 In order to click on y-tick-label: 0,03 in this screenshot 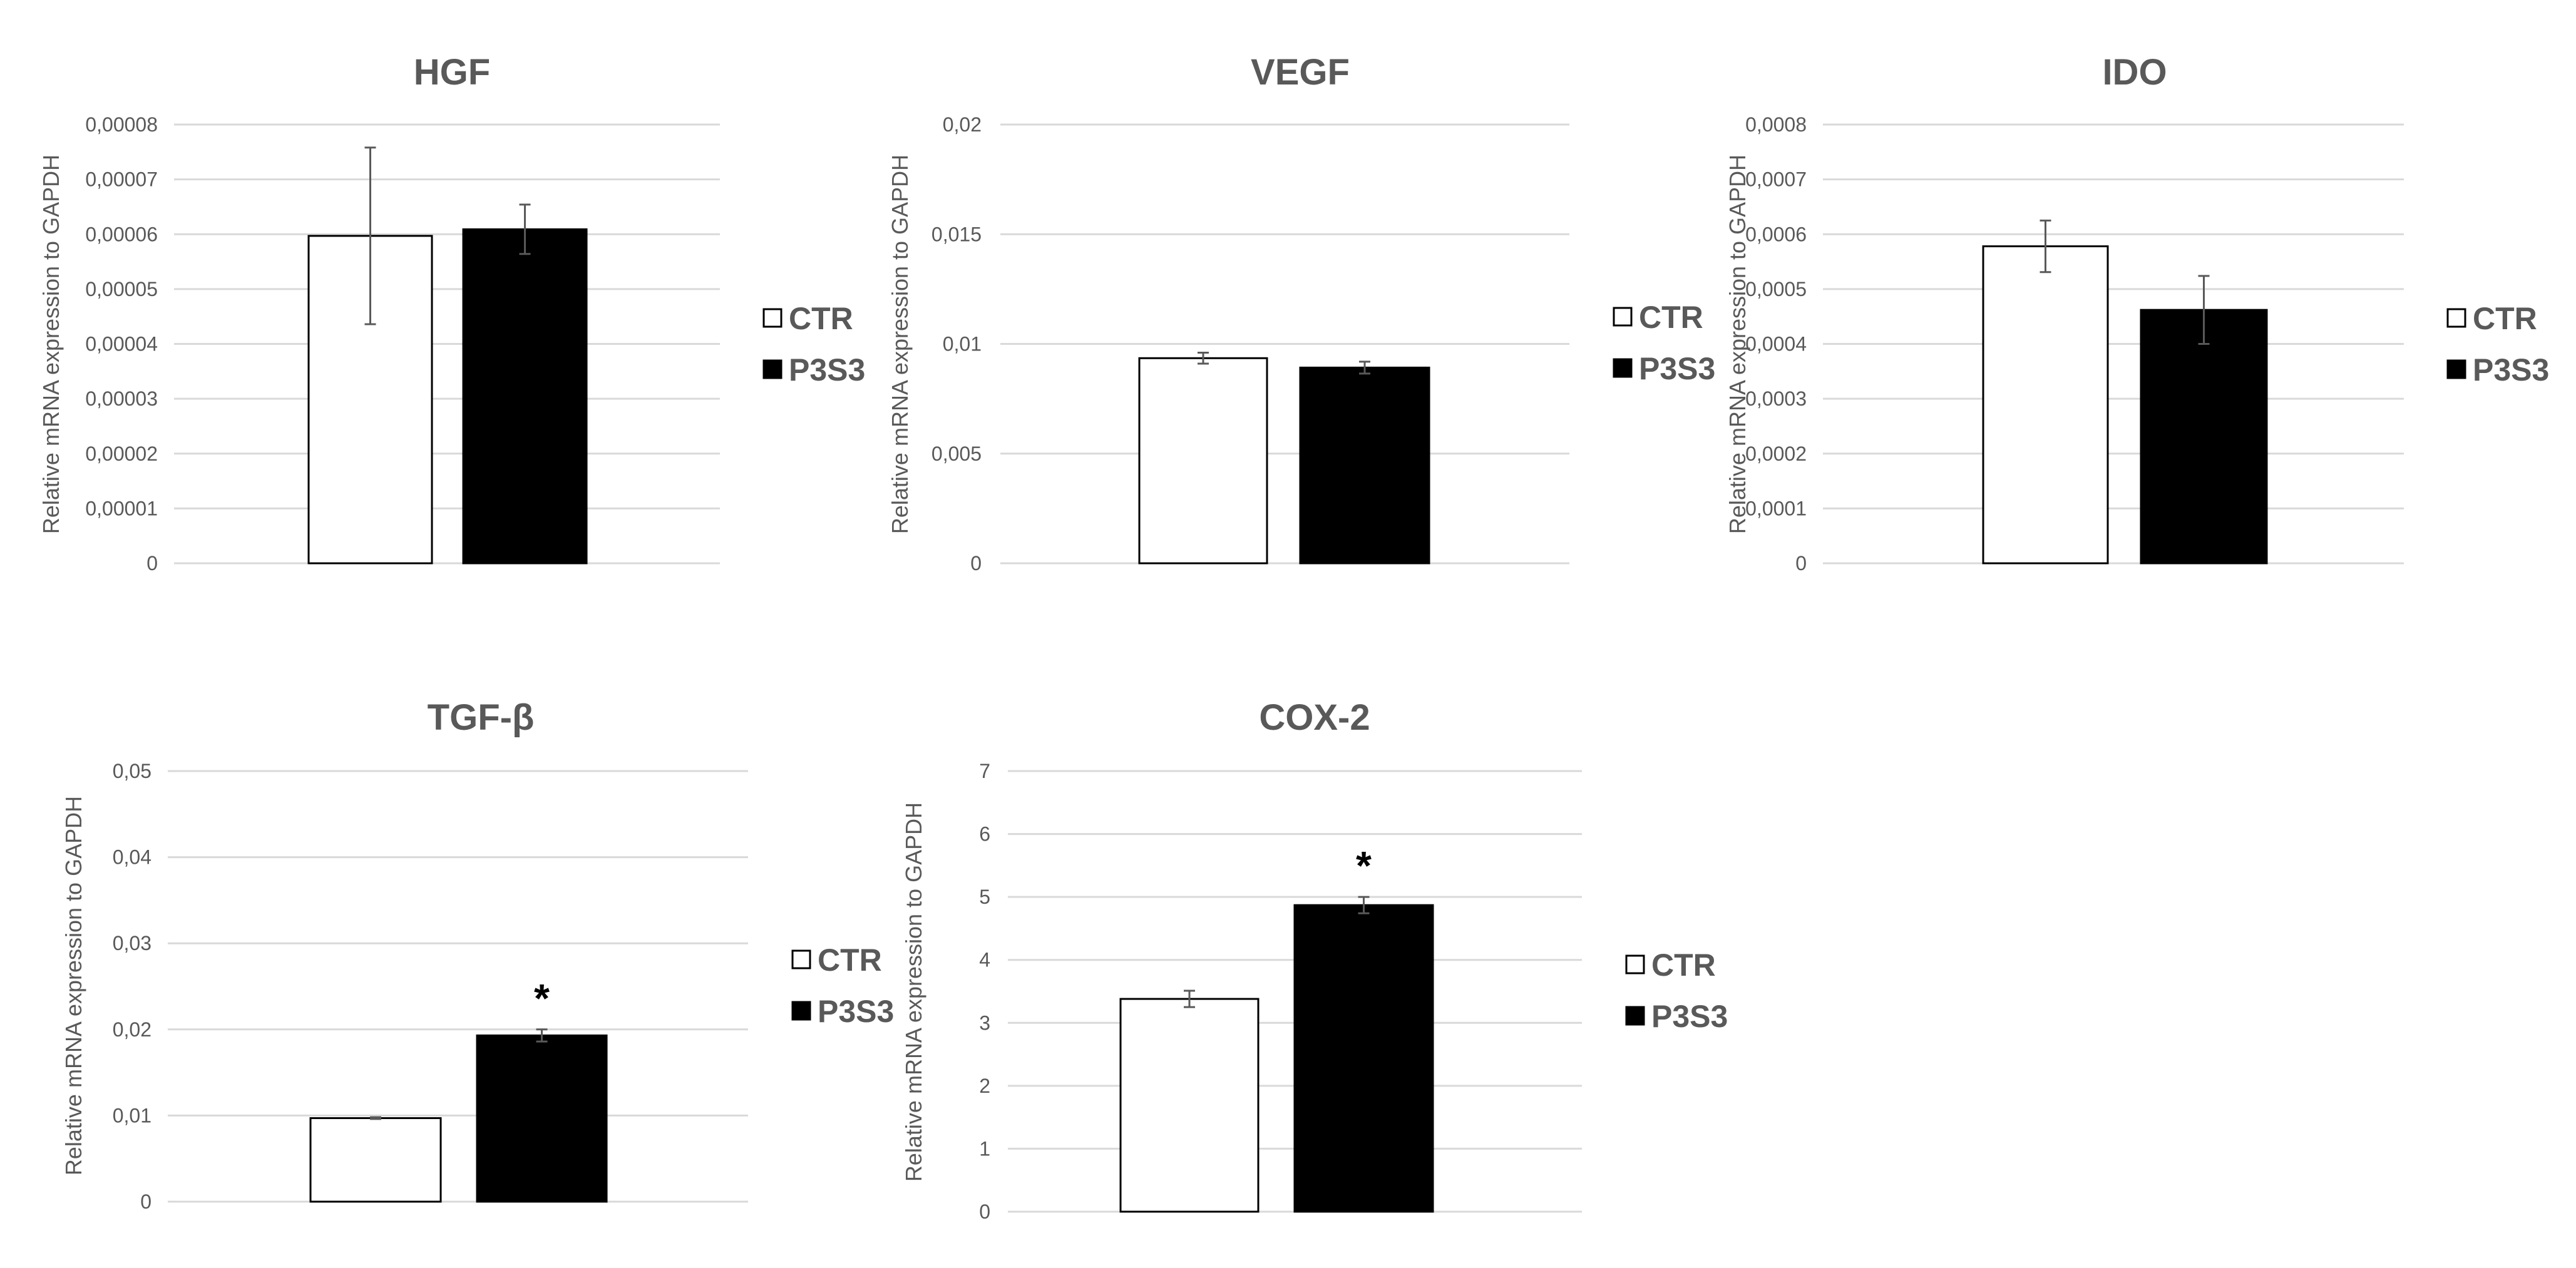, I will do `click(132, 943)`.